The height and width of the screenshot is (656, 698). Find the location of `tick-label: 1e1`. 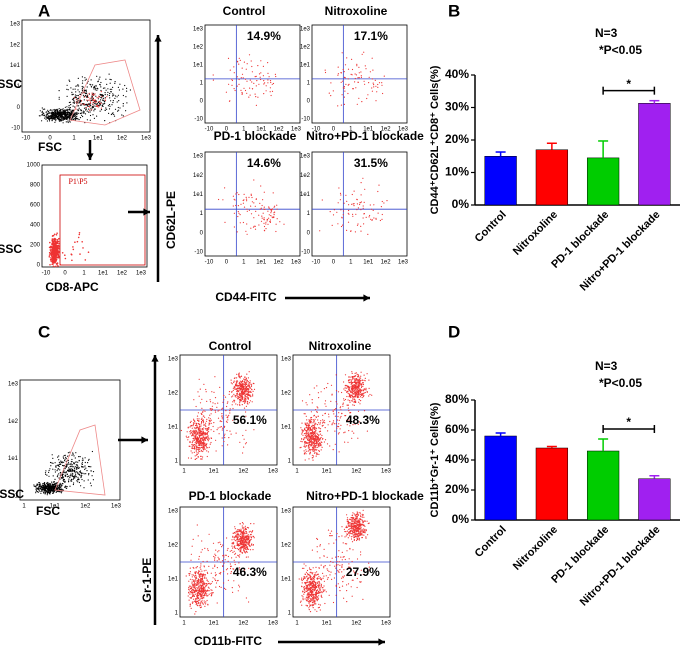

tick-label: 1e1 is located at coordinates (198, 66).